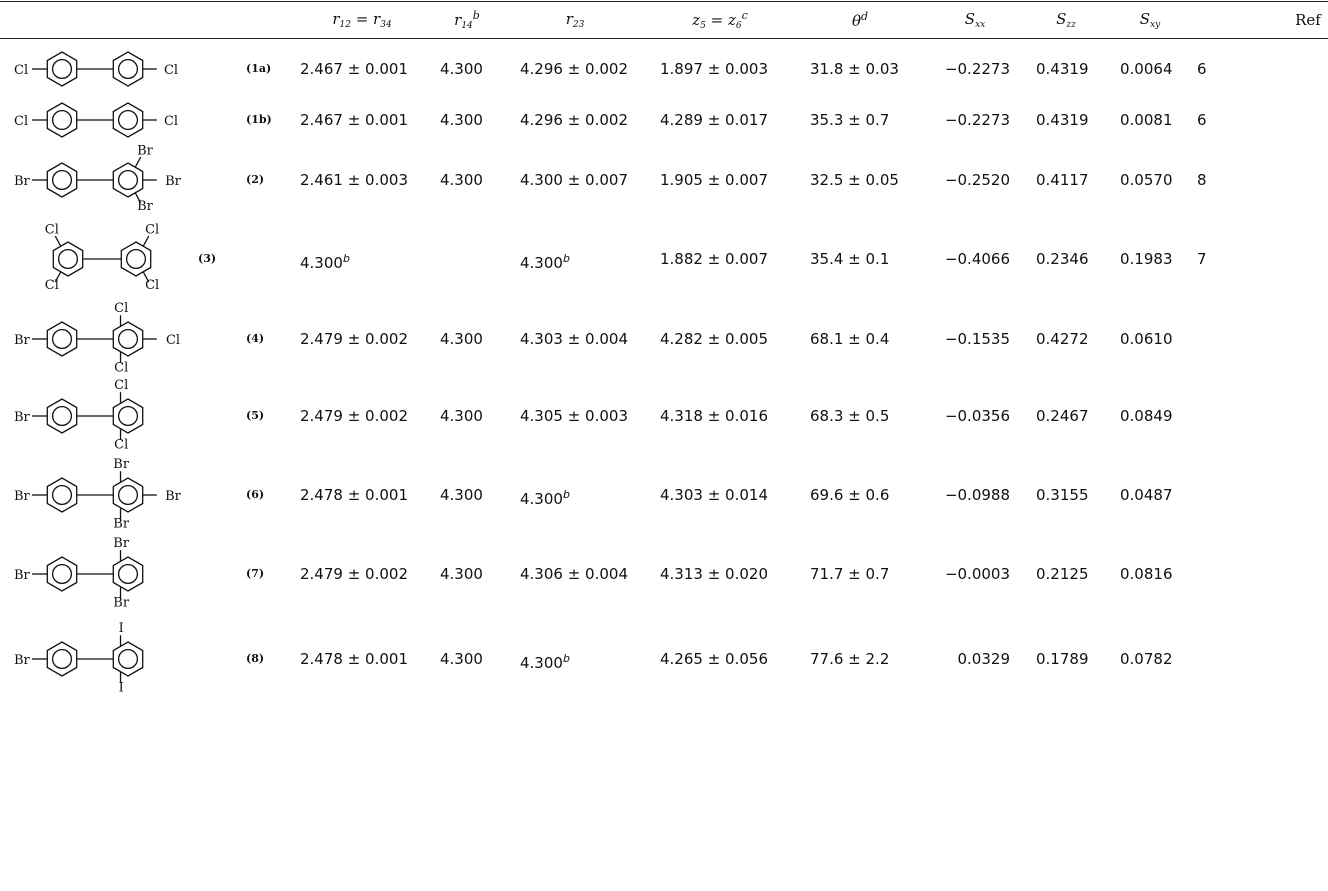 The image size is (1328, 891). Describe the element at coordinates (255, 658) in the screenshot. I see `compound-label: (8)` at that location.